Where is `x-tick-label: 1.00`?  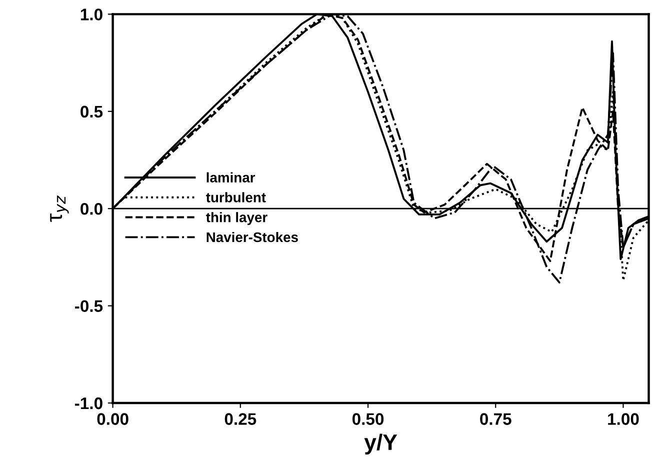
x-tick-label: 1.00 is located at coordinates (623, 419).